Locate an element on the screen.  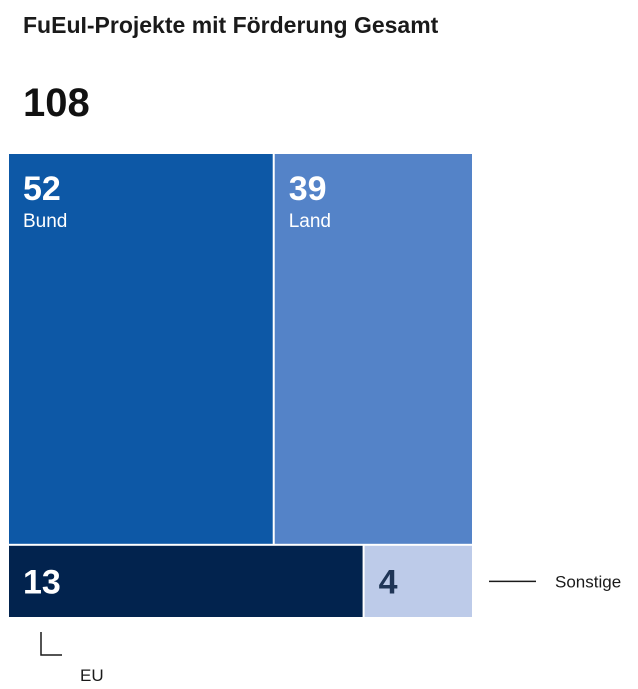
tile-eu is located at coordinates (186, 581).